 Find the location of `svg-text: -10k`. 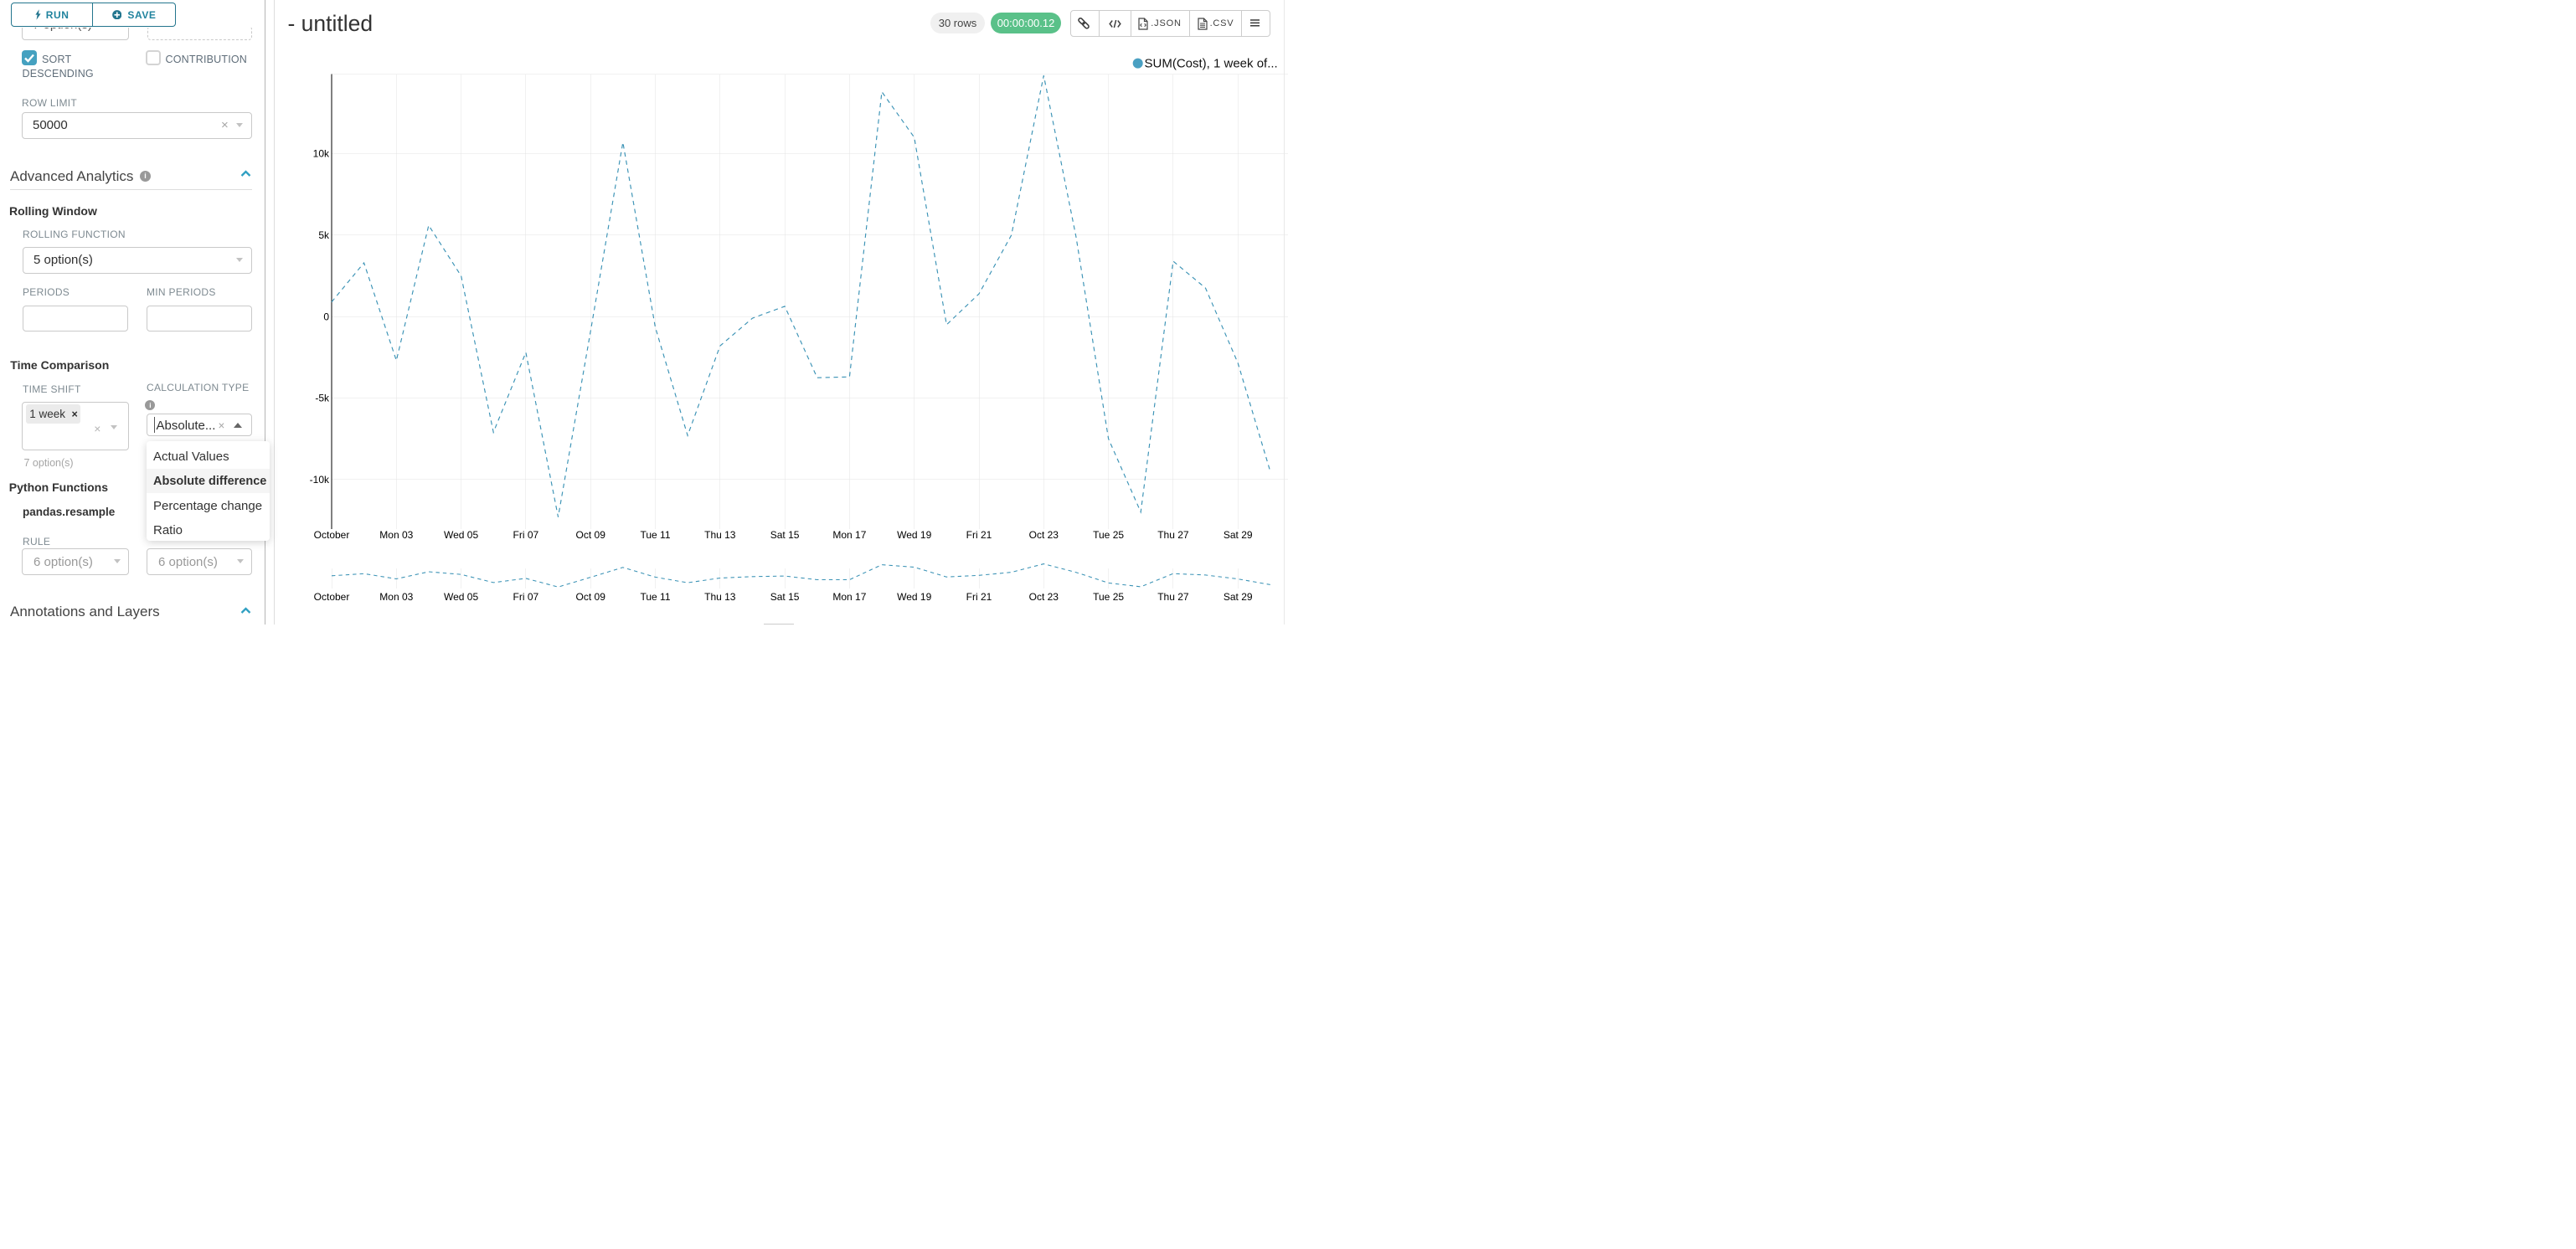

svg-text: -10k is located at coordinates (320, 480).